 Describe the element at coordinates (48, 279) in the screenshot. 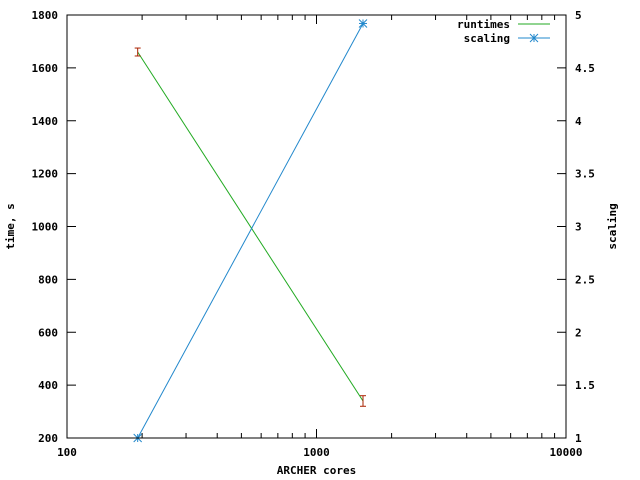

I see `y-left-tick-label: 800` at that location.